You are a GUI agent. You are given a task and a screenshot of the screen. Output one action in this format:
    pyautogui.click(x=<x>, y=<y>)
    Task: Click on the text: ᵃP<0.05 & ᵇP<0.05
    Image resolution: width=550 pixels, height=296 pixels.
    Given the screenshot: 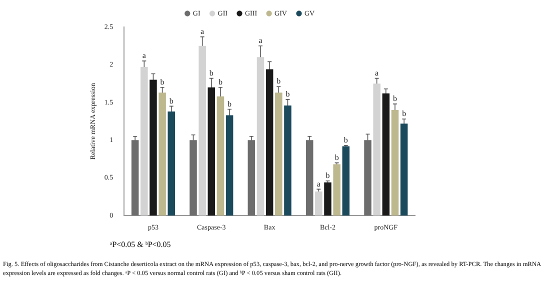 What is the action you would take?
    pyautogui.click(x=140, y=244)
    